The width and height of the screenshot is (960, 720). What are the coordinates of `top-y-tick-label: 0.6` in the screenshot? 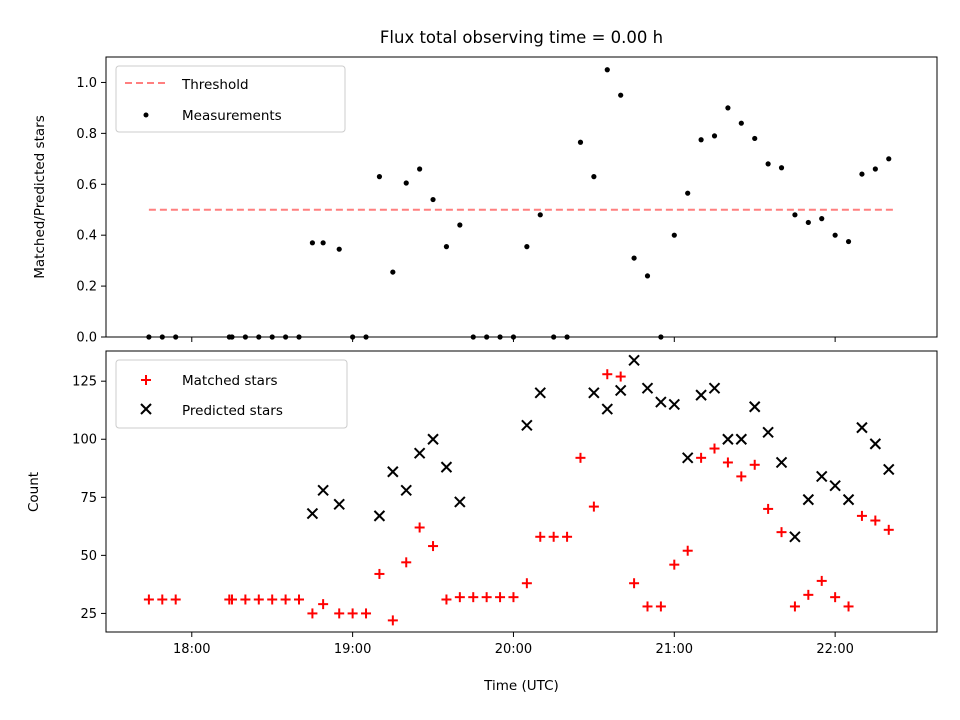 It's located at (86, 185).